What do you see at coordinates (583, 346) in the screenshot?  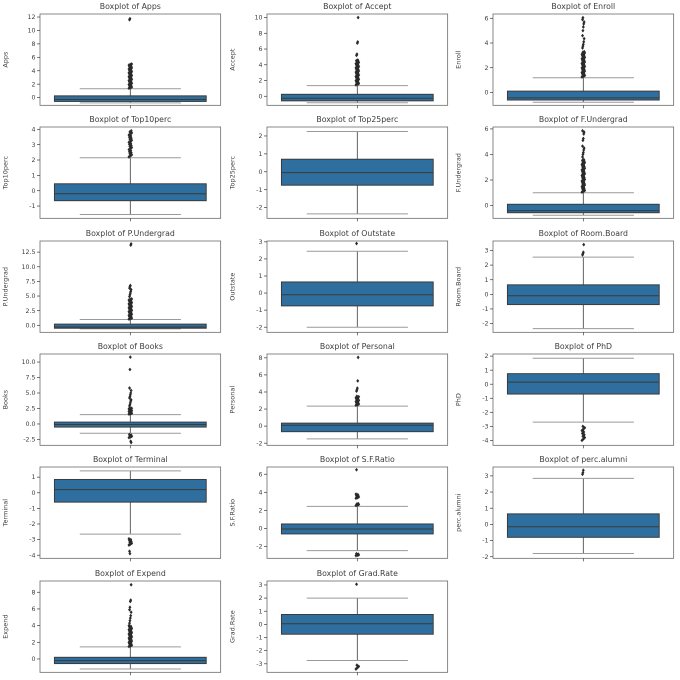 I see `subplot-title: Boxplot of PhD` at bounding box center [583, 346].